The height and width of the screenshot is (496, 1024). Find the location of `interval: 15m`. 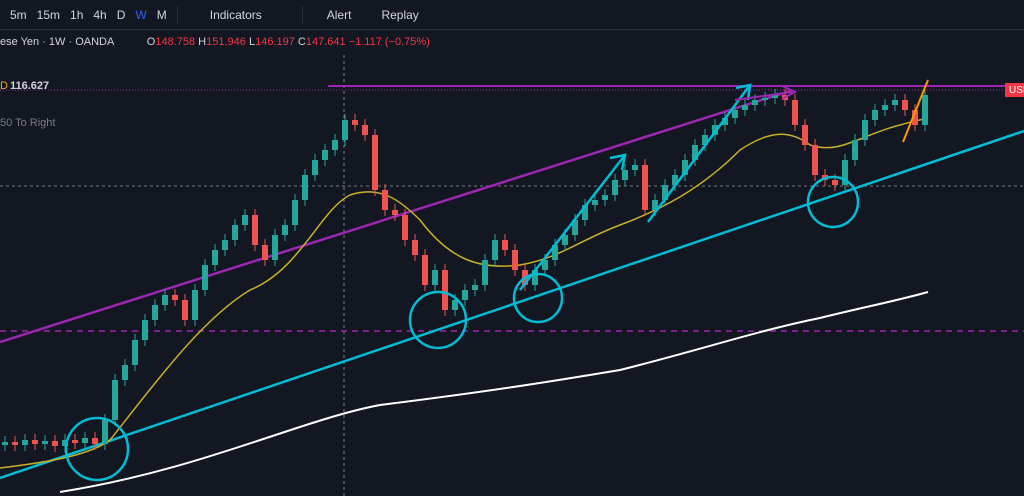

interval: 15m is located at coordinates (48, 14).